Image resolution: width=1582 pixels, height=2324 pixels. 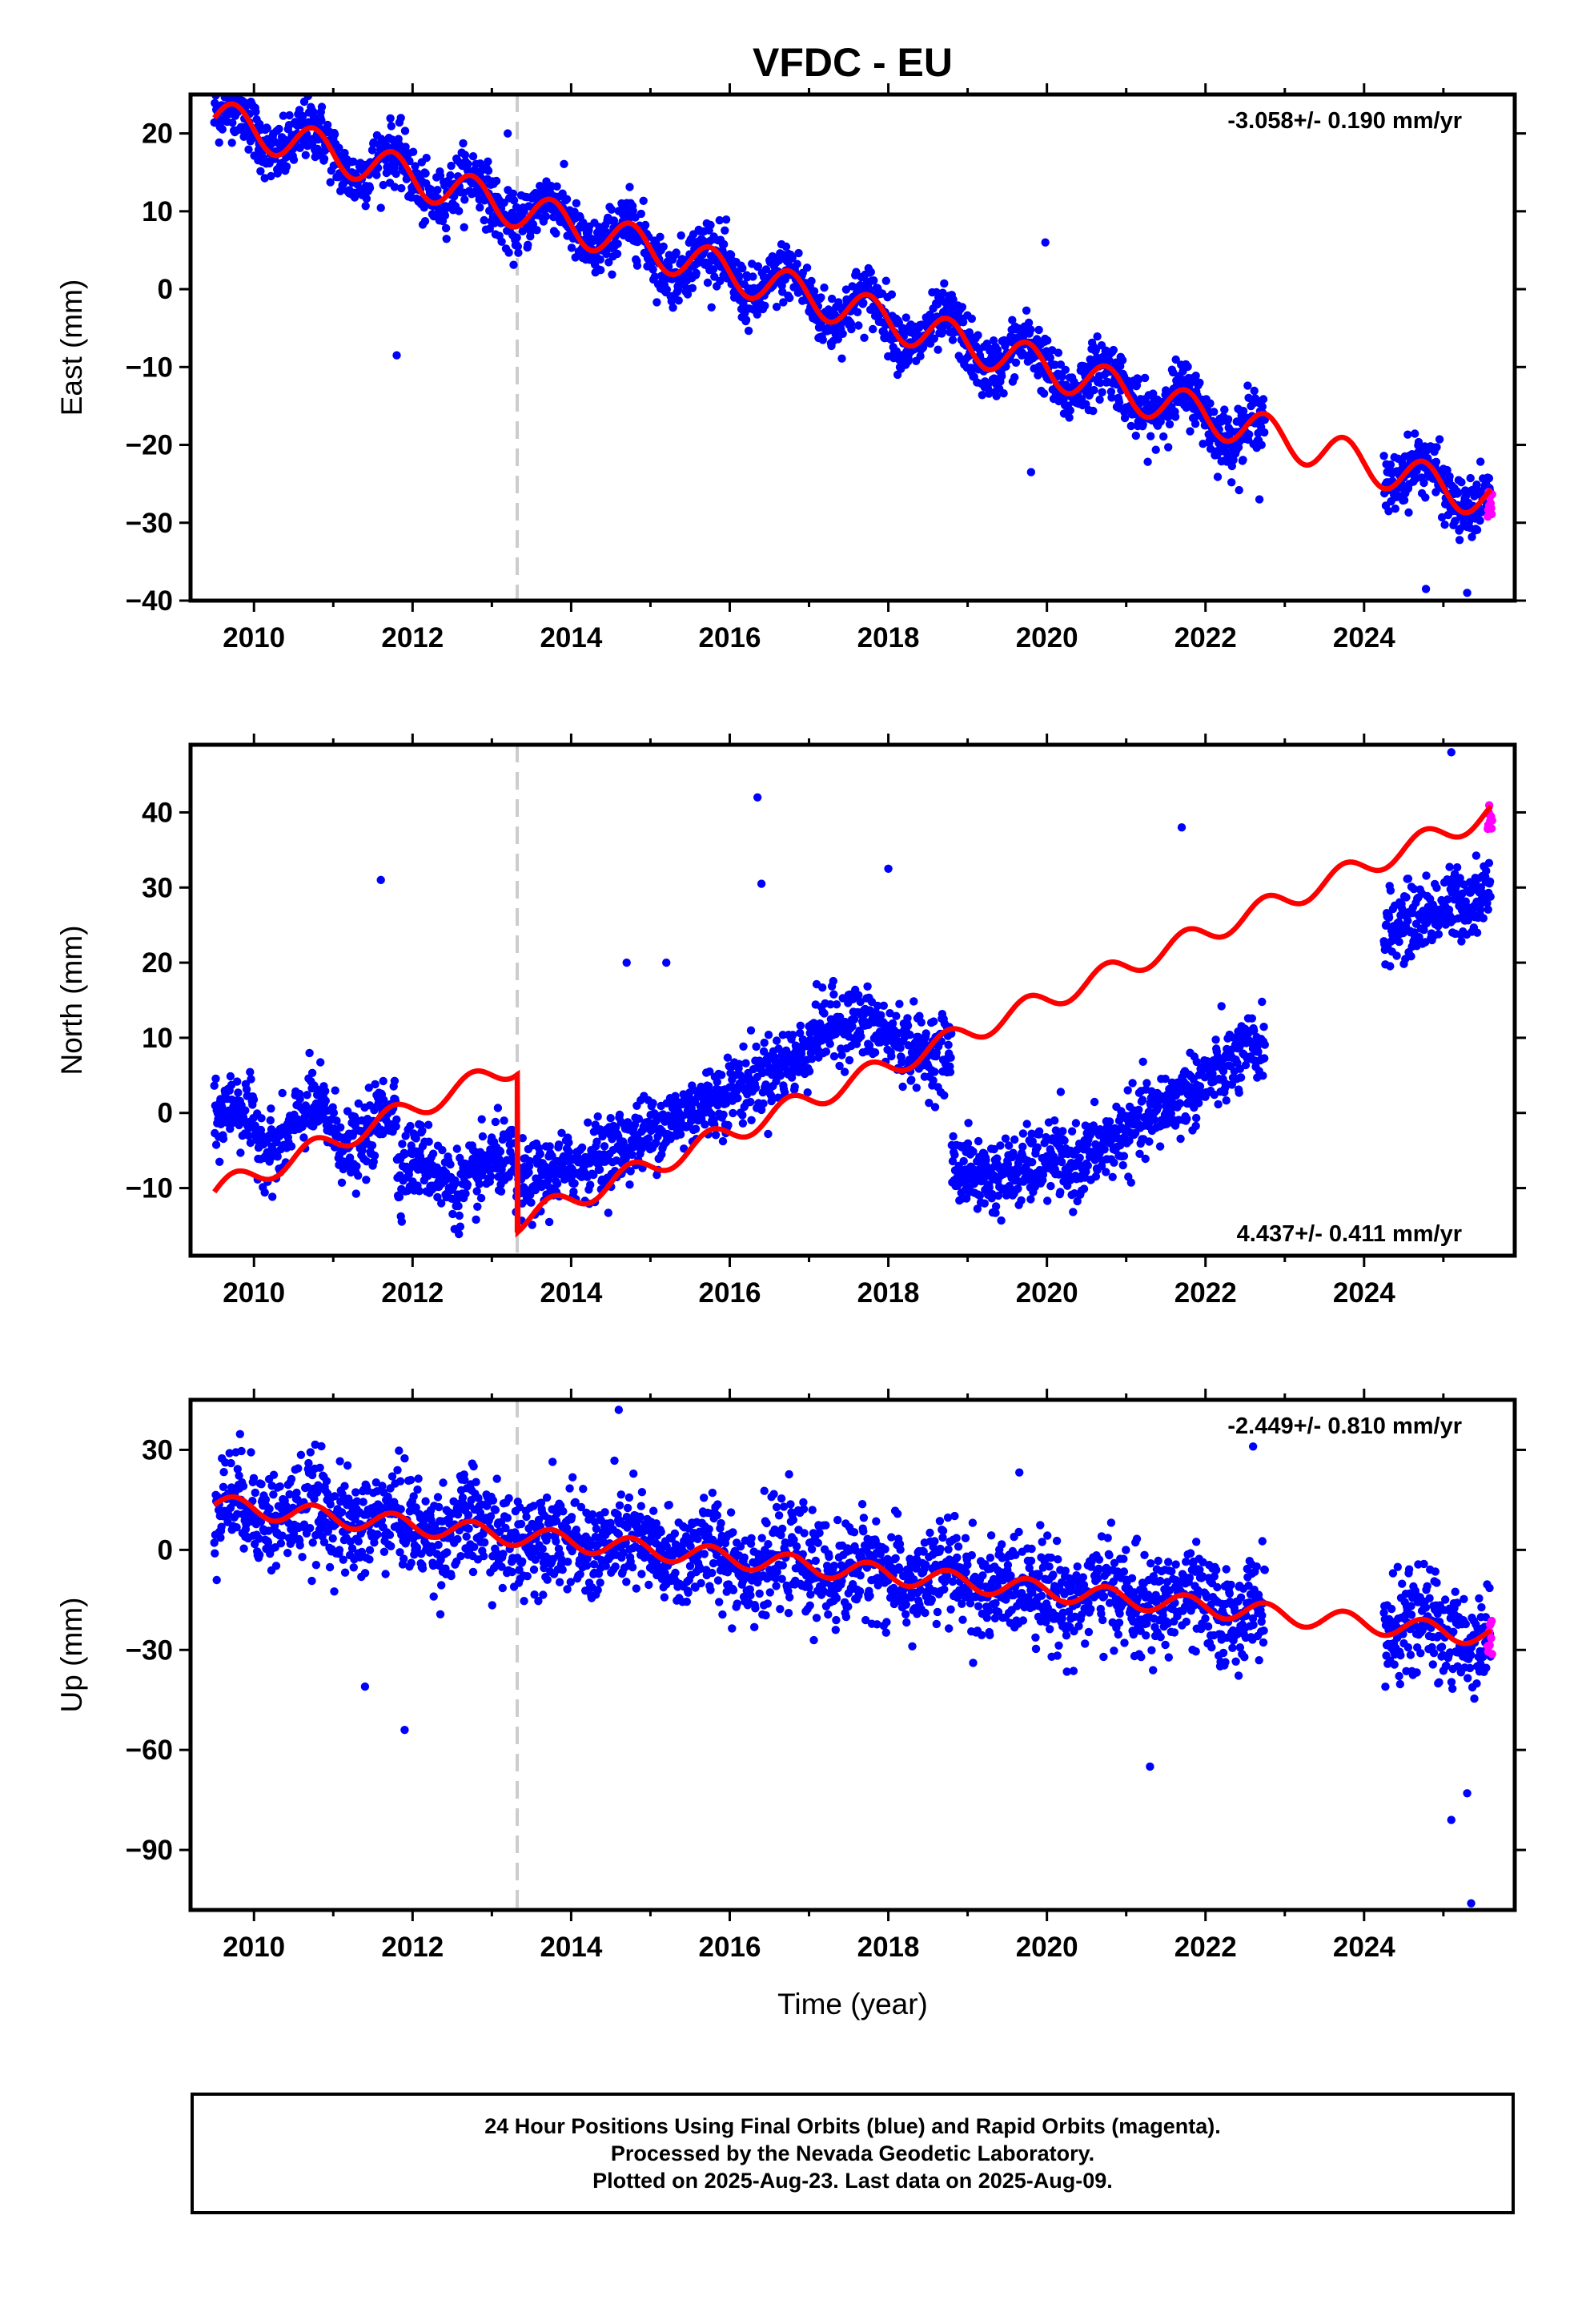 I want to click on y-tick-label: 20, so click(x=157, y=134).